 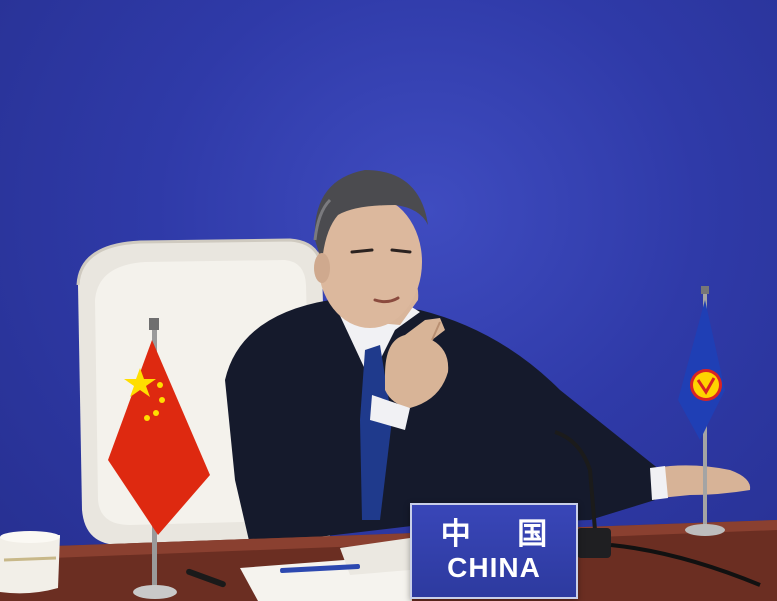 What do you see at coordinates (494, 567) in the screenshot?
I see `nameplate-english-label: CHINA` at bounding box center [494, 567].